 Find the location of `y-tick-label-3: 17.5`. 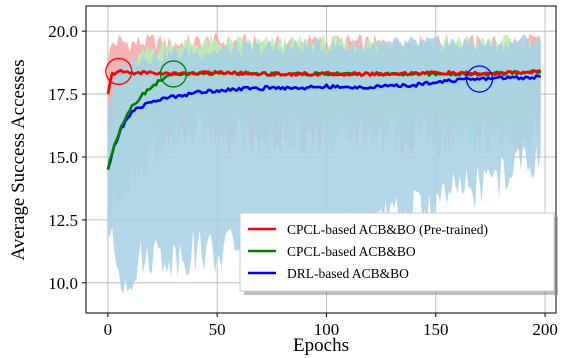

y-tick-label-3: 17.5 is located at coordinates (63, 94).